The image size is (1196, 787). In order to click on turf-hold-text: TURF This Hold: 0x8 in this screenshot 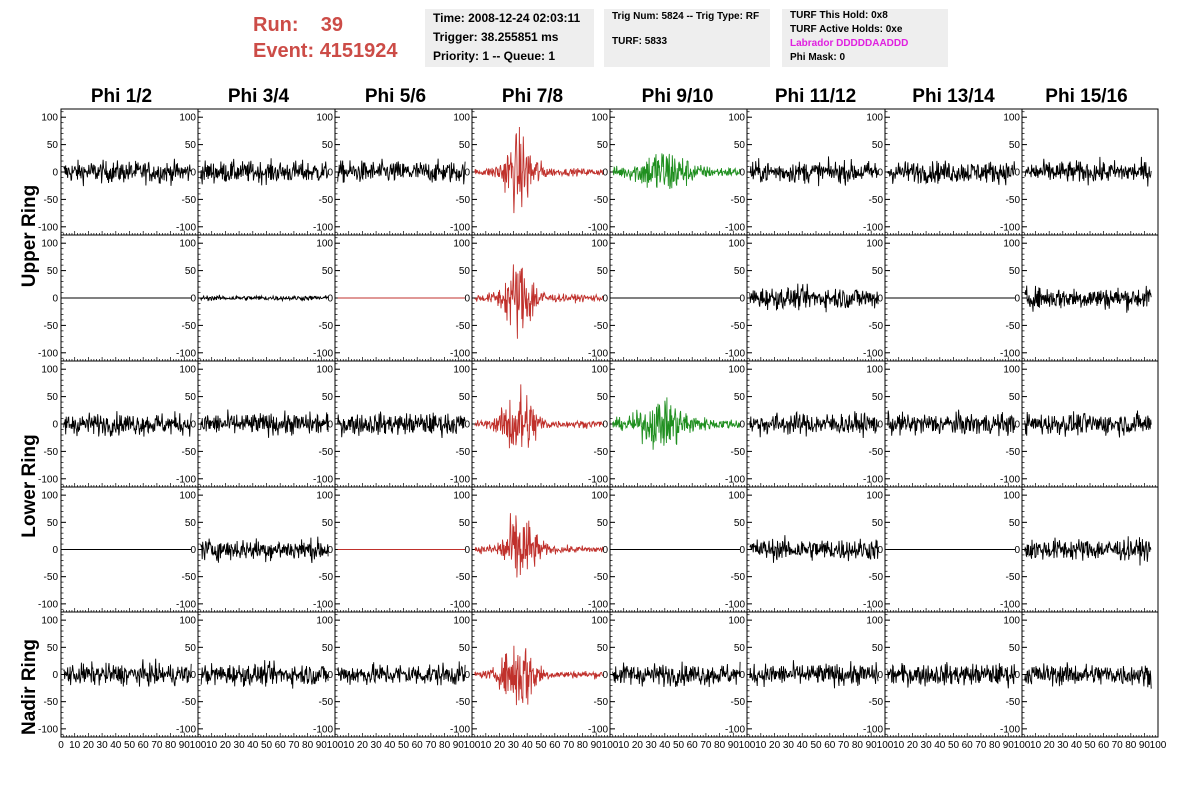, I will do `click(839, 15)`.